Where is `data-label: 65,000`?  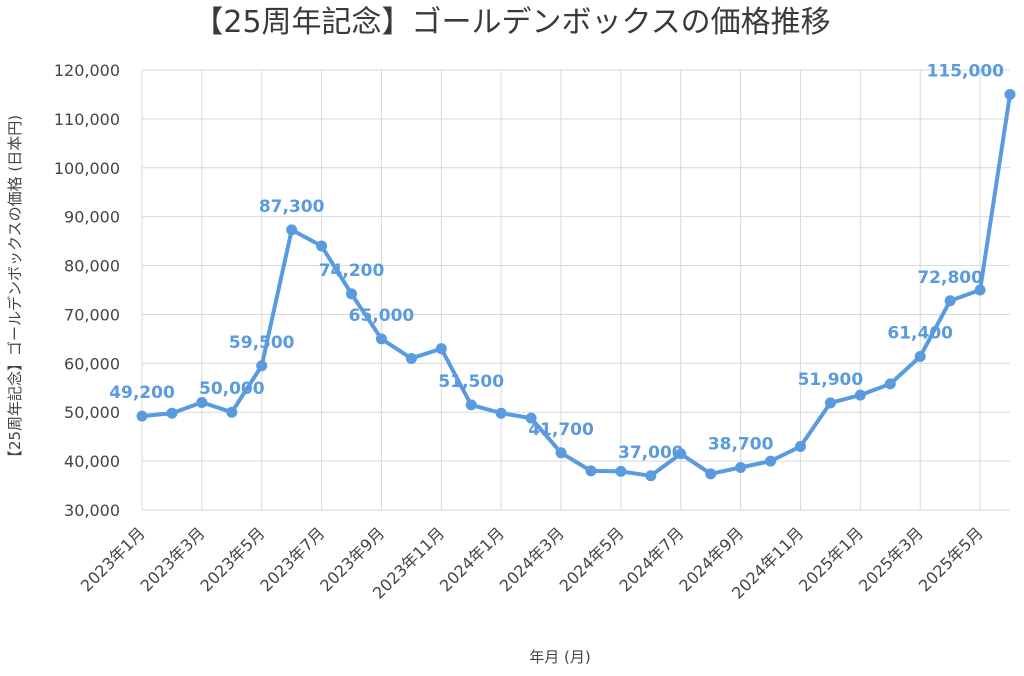 data-label: 65,000 is located at coordinates (382, 316).